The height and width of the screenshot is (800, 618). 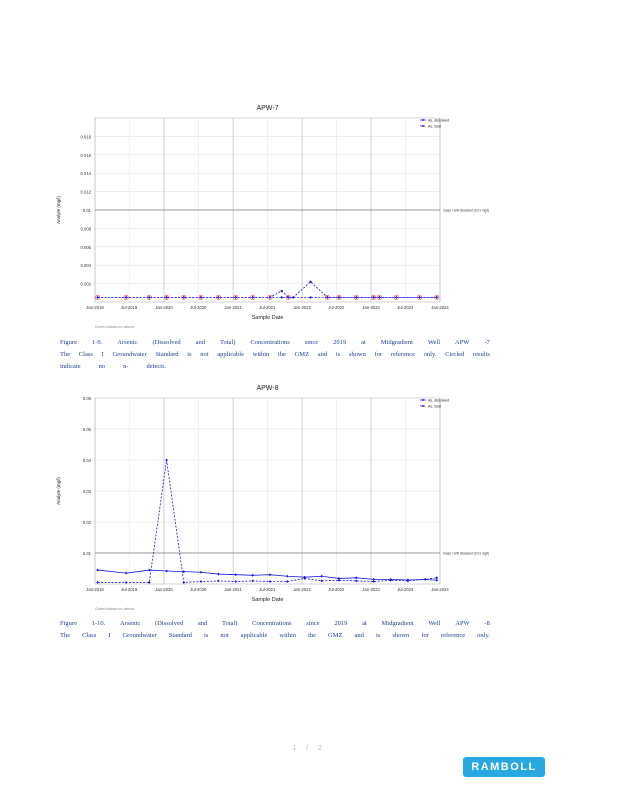 What do you see at coordinates (267, 307) in the screenshot?
I see `x-tick-label: Jul-2021` at bounding box center [267, 307].